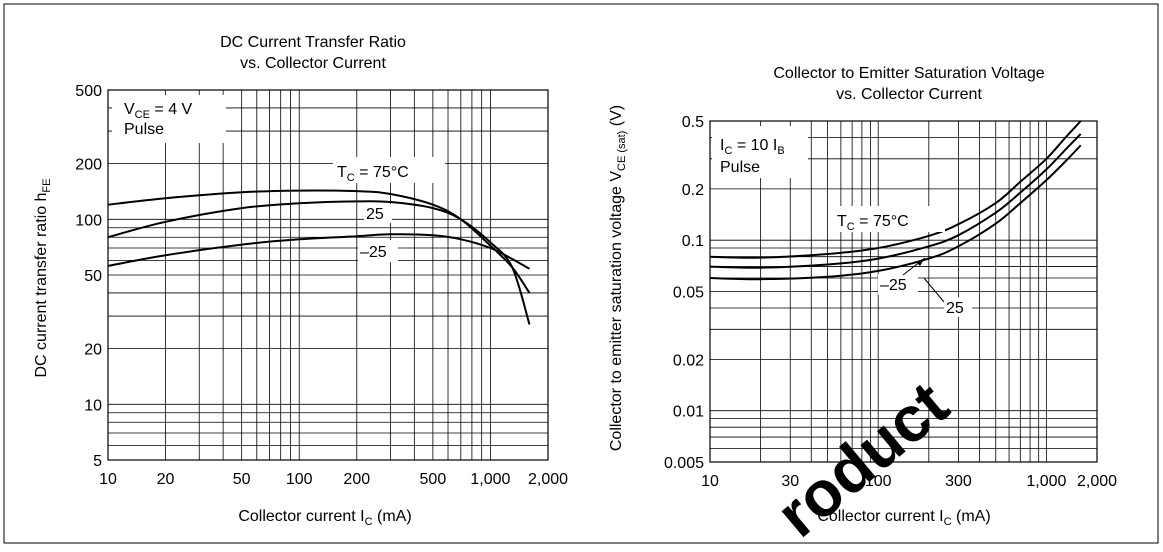 The image size is (1163, 552). I want to click on chart-hfe-legend-box, so click(169, 119).